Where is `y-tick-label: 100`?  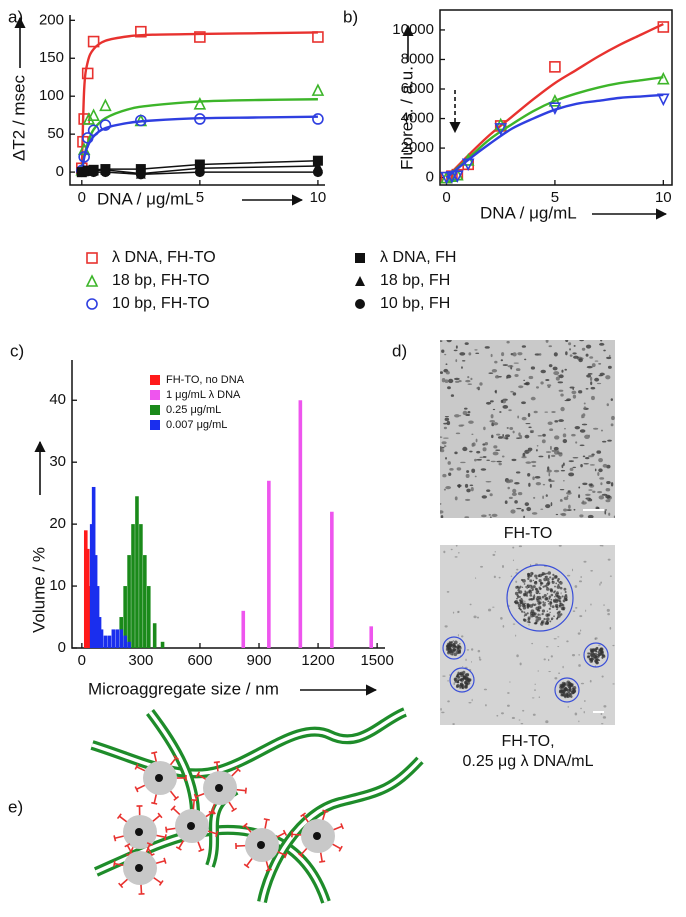
y-tick-label: 100 is located at coordinates (51, 95).